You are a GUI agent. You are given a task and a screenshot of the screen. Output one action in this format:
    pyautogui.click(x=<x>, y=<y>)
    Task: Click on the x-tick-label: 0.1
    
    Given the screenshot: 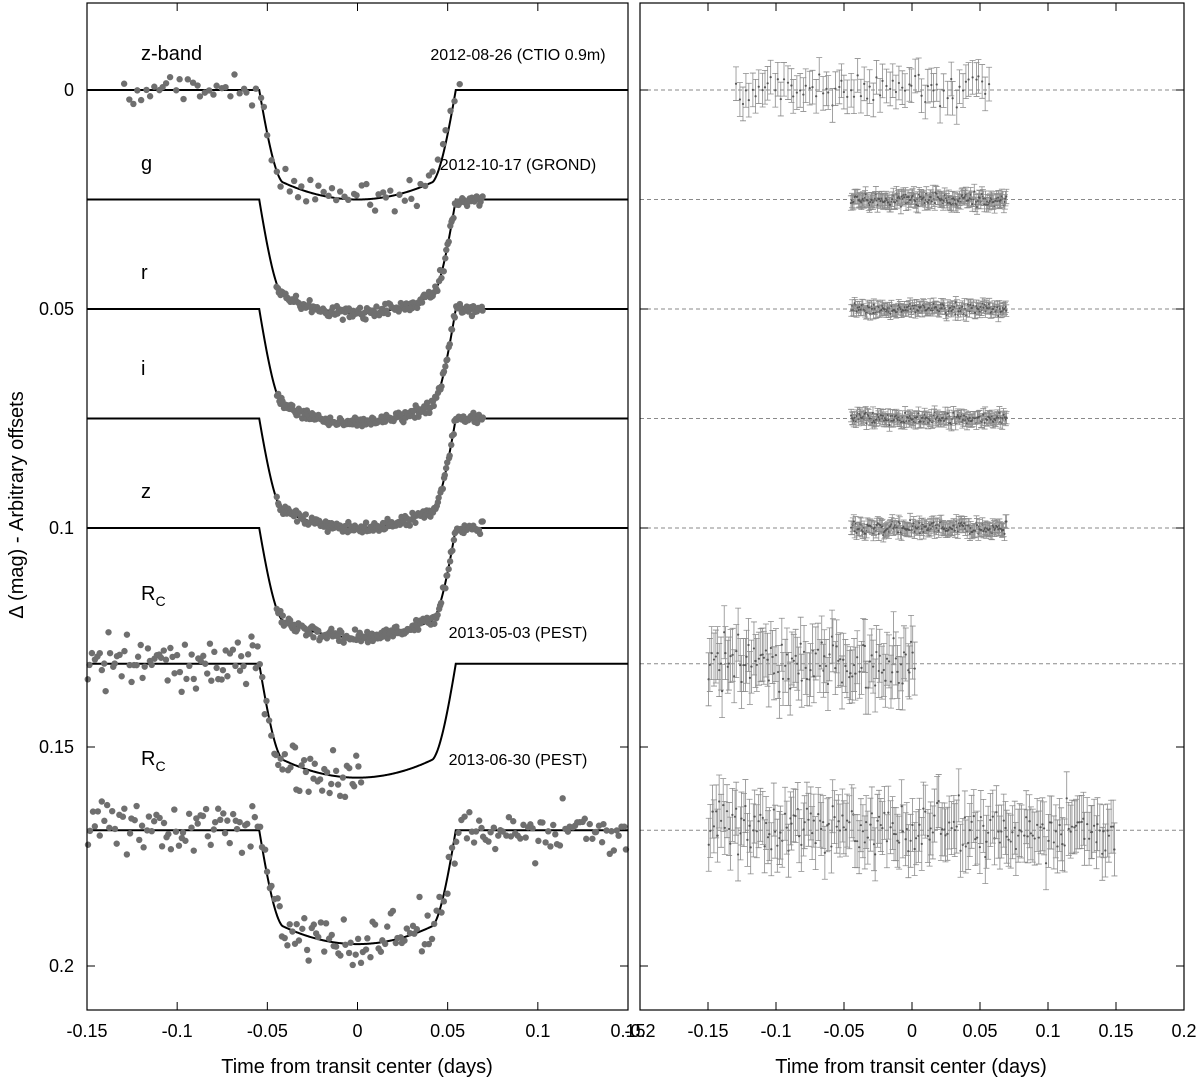 What is the action you would take?
    pyautogui.click(x=1047, y=1031)
    